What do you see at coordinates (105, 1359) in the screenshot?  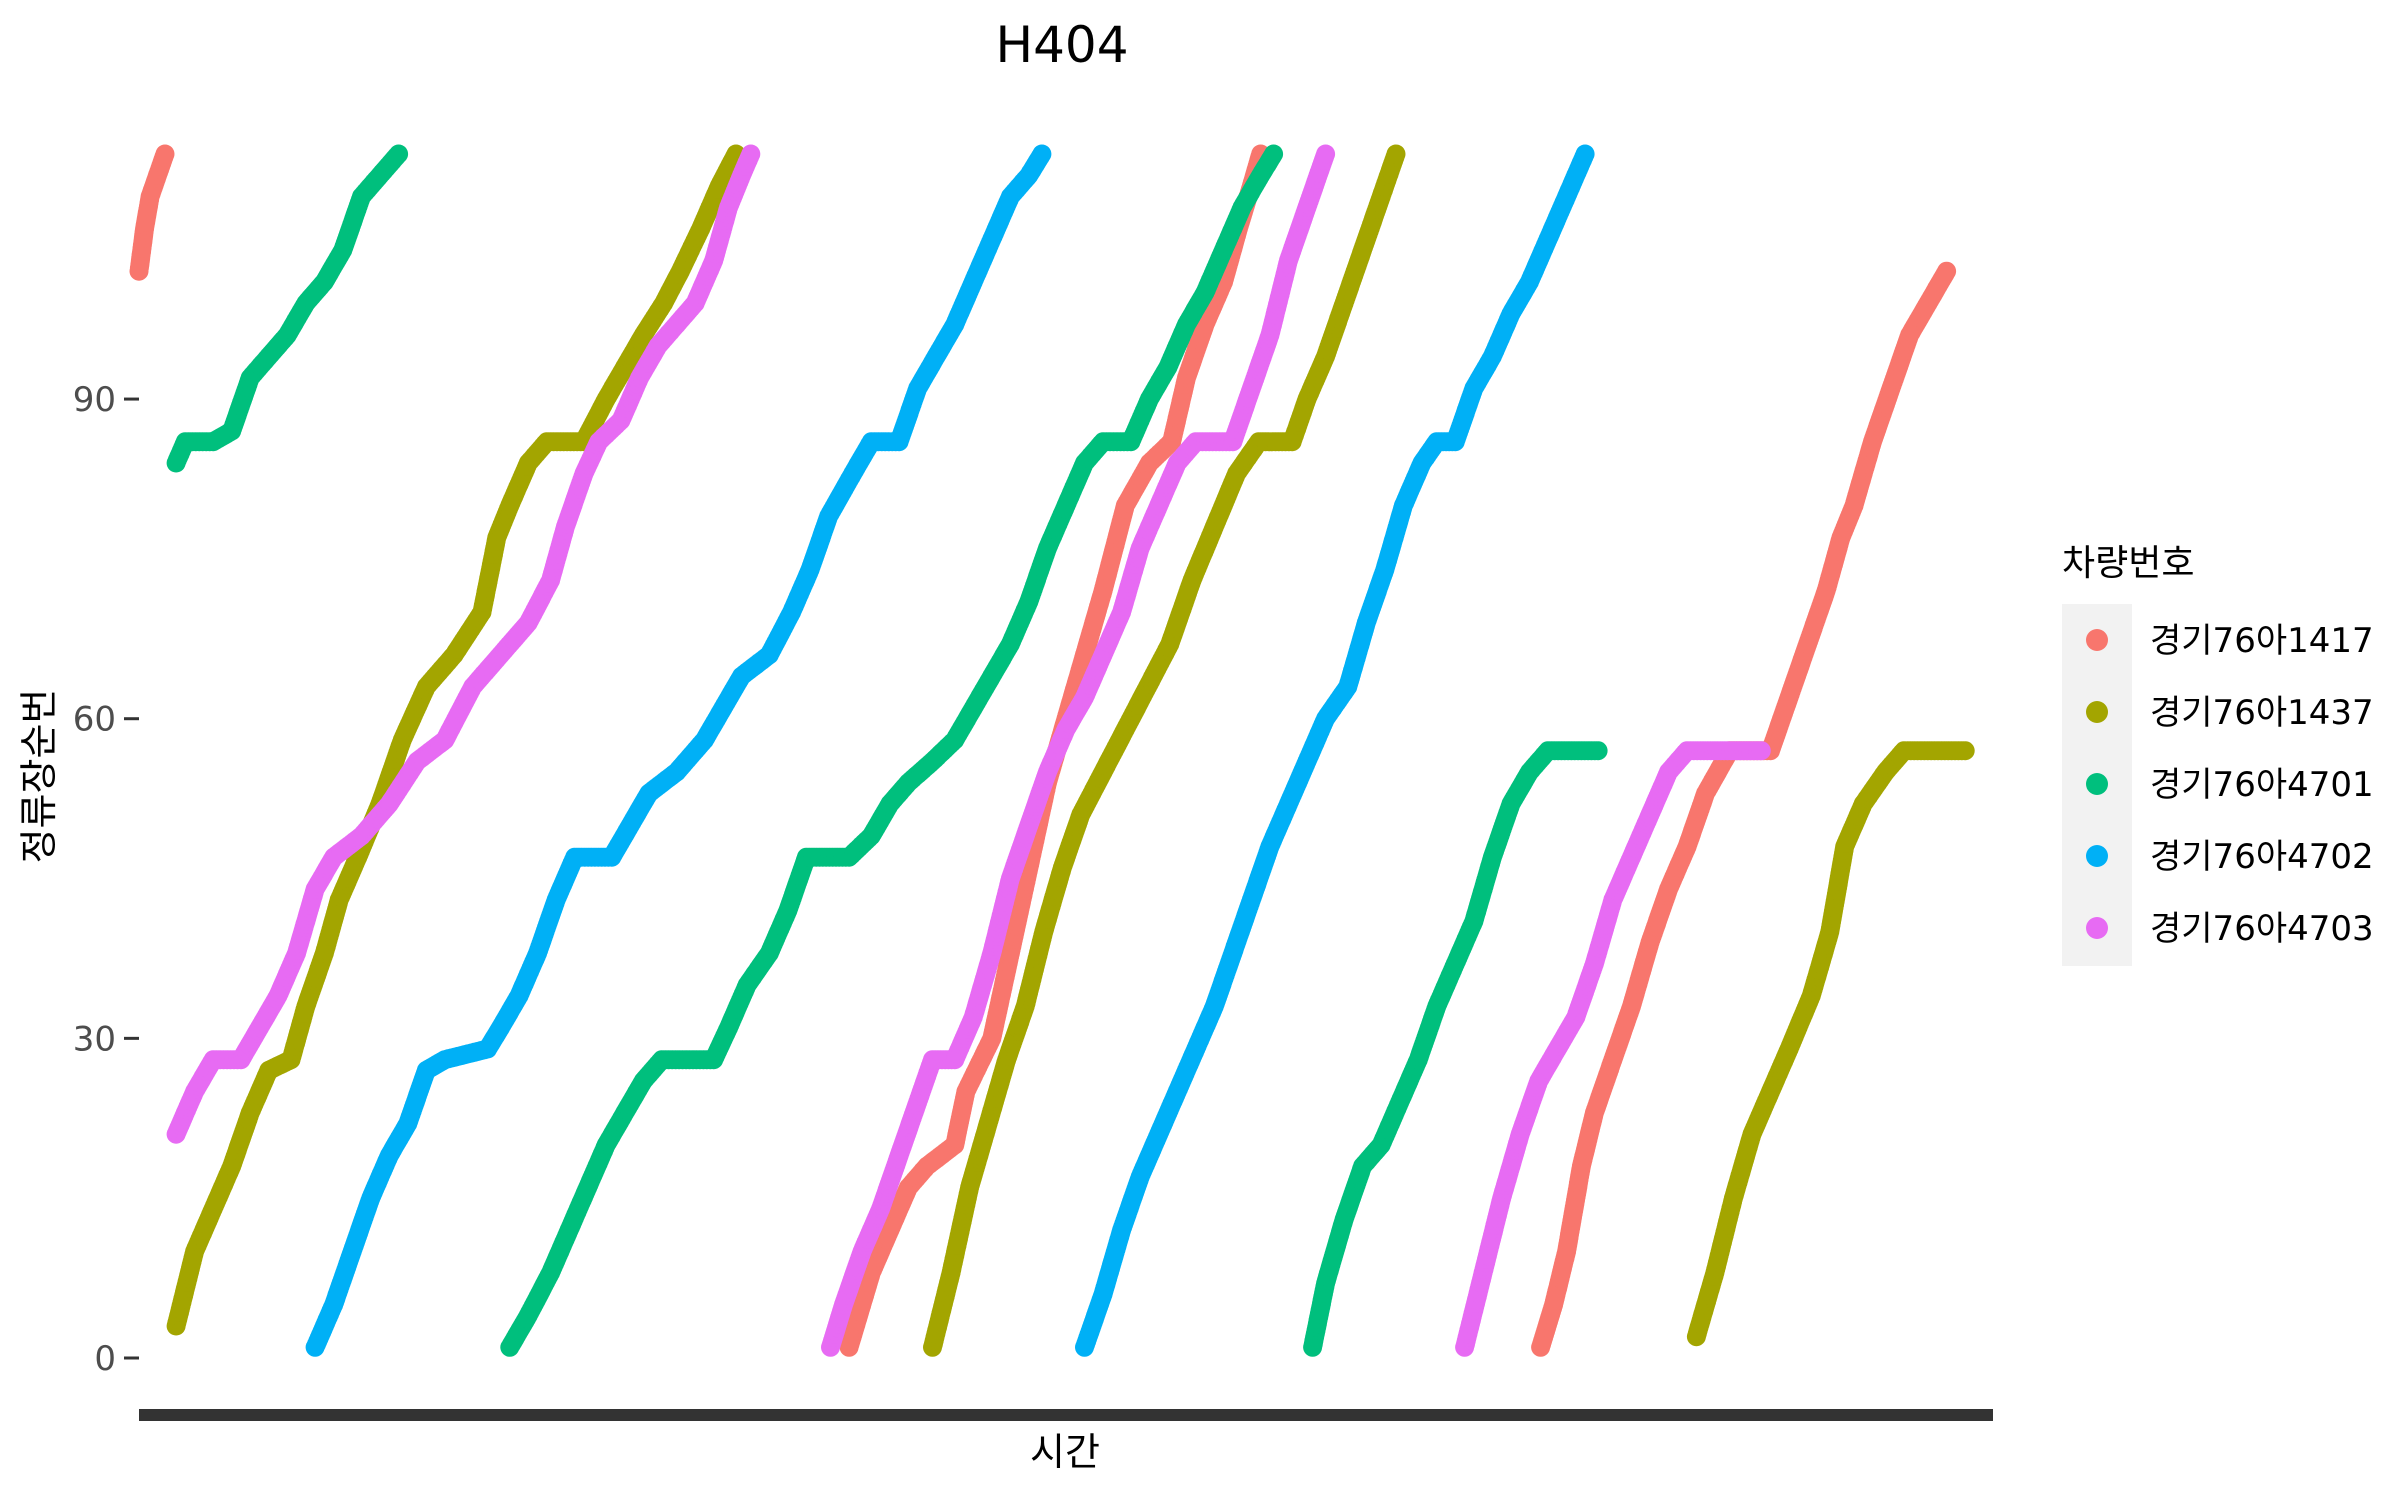 I see `y-tick-label: 0` at bounding box center [105, 1359].